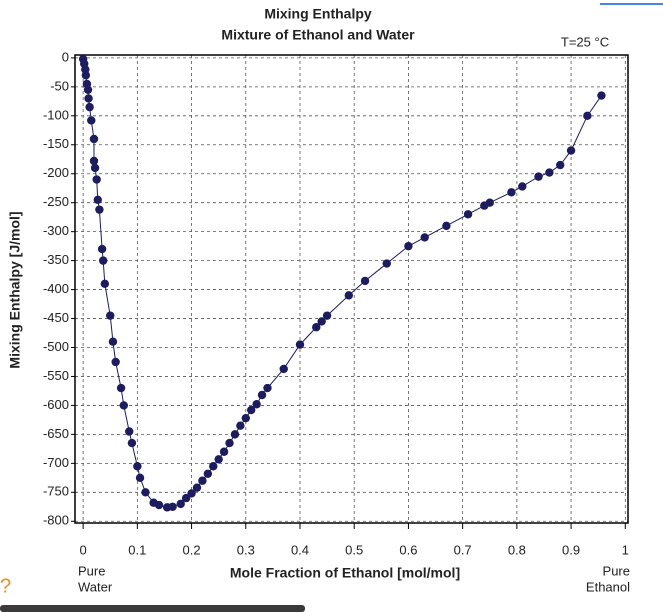 This screenshot has width=663, height=612. I want to click on x-tick-label: 0.7, so click(463, 549).